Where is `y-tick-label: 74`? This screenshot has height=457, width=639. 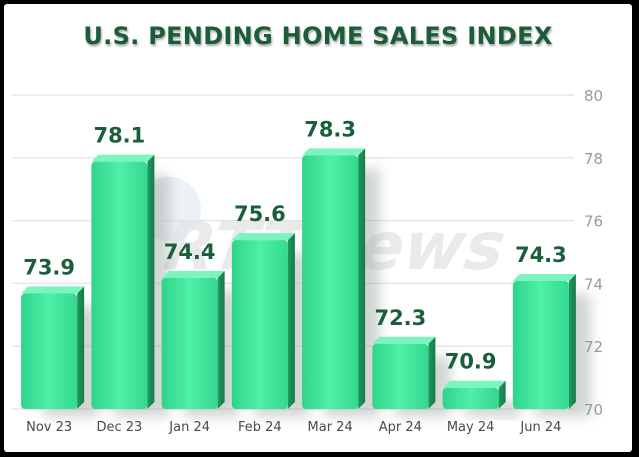 y-tick-label: 74 is located at coordinates (593, 284).